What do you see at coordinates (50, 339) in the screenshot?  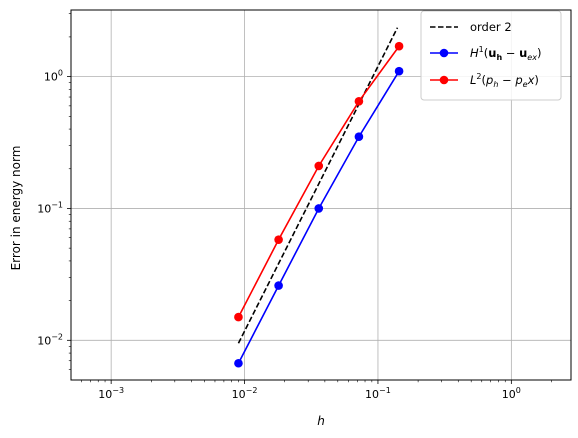 I see `y-tick-label: 10⁻²` at bounding box center [50, 339].